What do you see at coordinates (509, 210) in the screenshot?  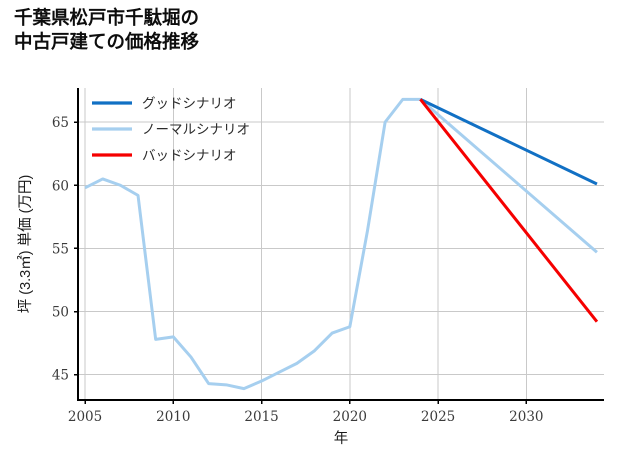 I see `series-line-バッドシナリオ` at bounding box center [509, 210].